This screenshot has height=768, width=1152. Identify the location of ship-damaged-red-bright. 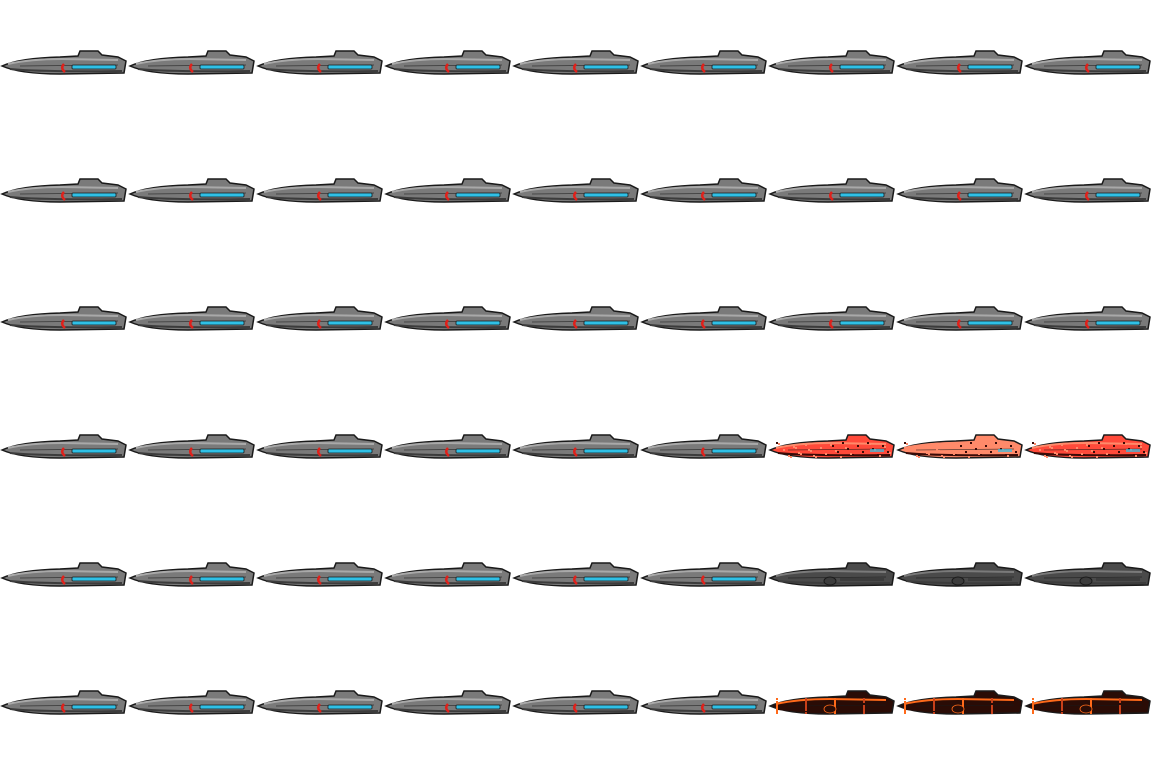
(959, 446).